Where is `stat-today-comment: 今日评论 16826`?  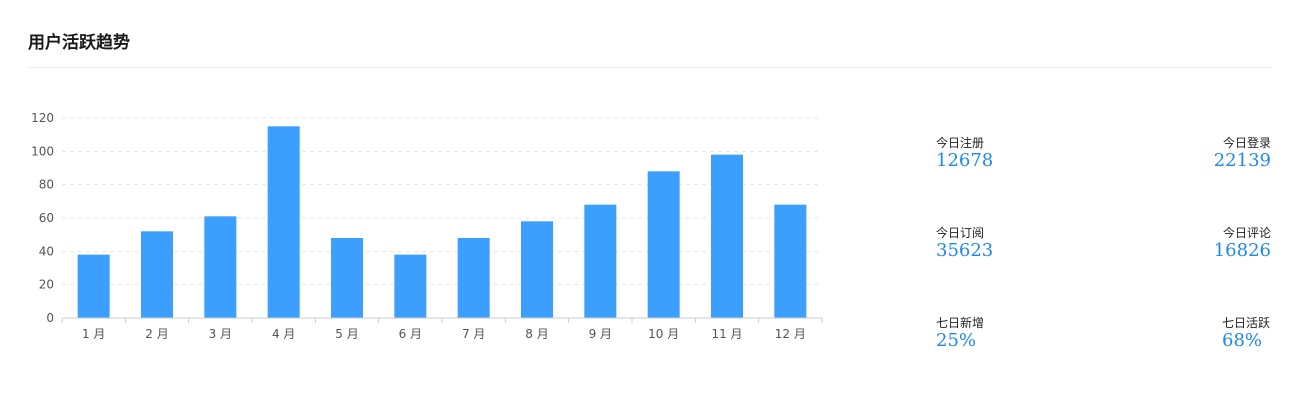
stat-today-comment: 今日评论 16826 is located at coordinates (1242, 244).